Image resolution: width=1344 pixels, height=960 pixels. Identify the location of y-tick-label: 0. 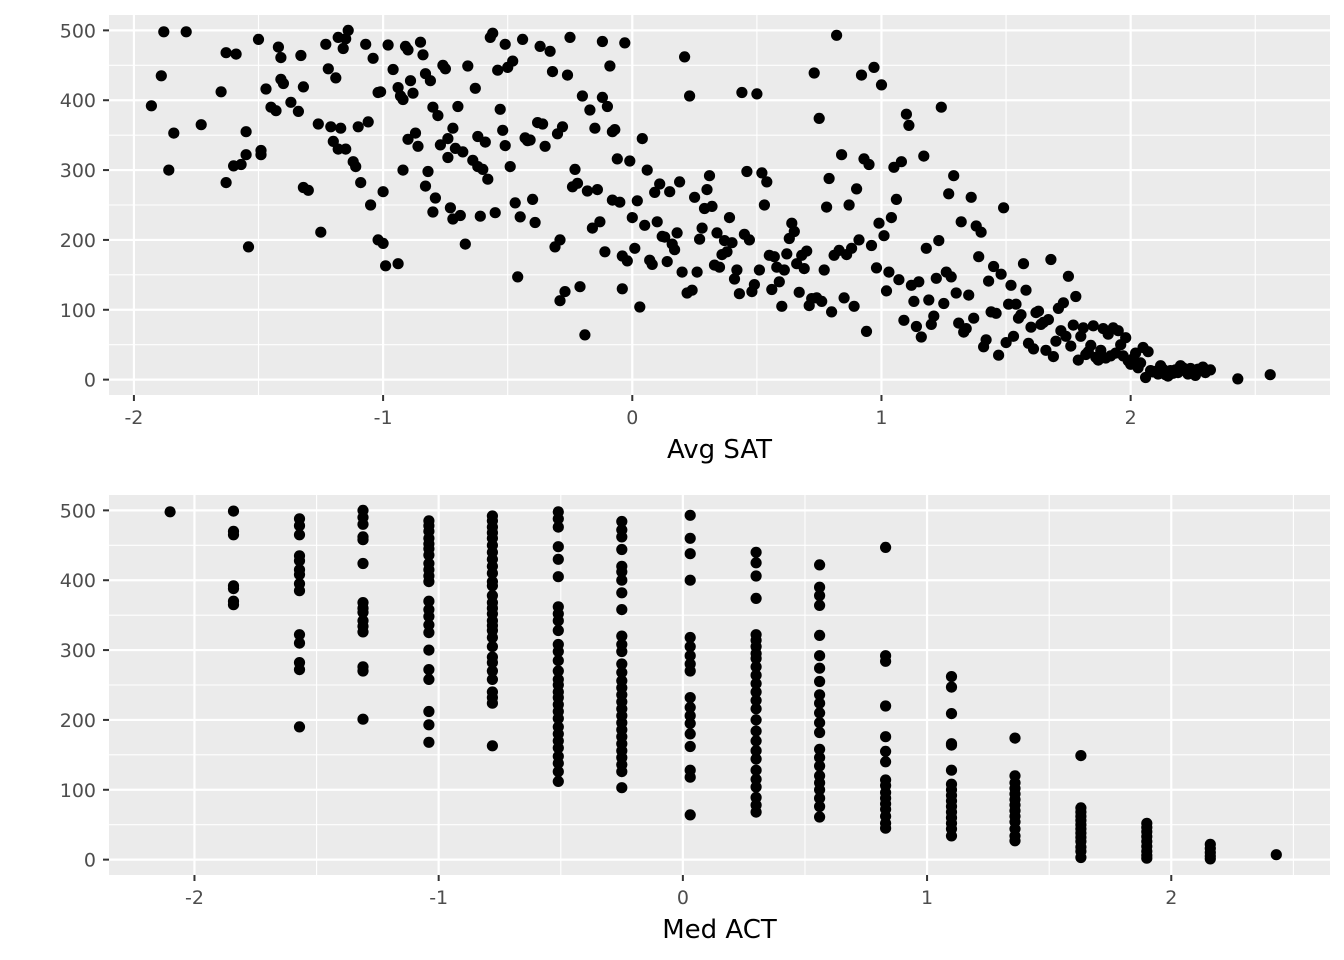
(90, 861).